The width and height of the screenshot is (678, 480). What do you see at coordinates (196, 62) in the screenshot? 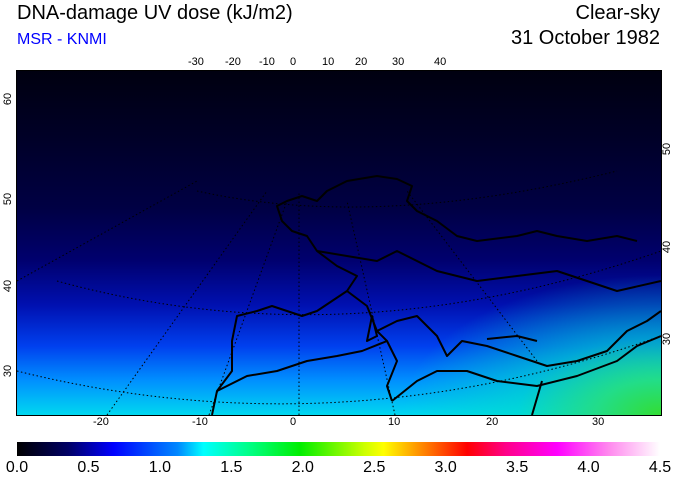
I see `top-lon-tick: -30` at bounding box center [196, 62].